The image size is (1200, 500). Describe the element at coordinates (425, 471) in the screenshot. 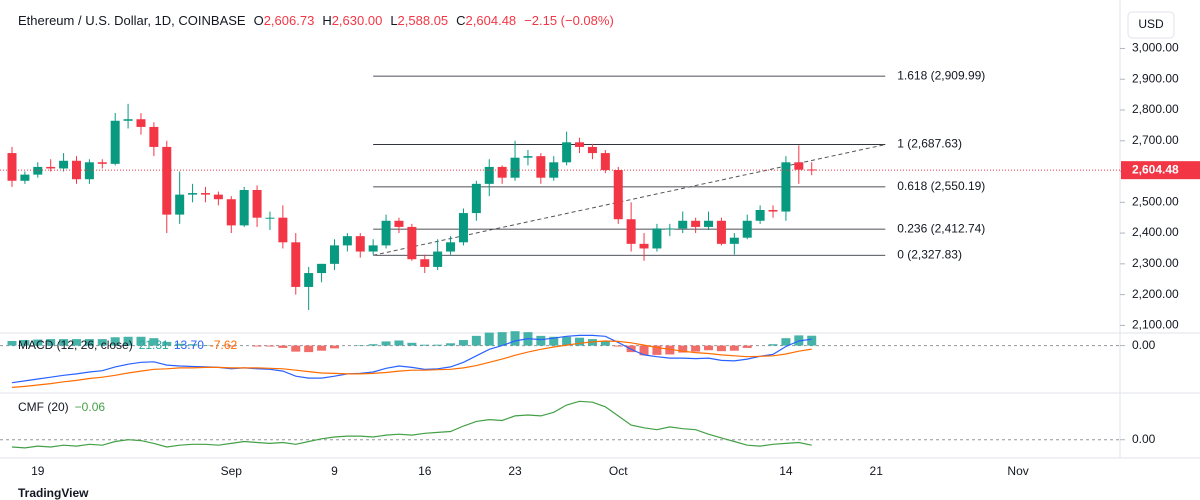

I see `x-tick-label: 16` at that location.